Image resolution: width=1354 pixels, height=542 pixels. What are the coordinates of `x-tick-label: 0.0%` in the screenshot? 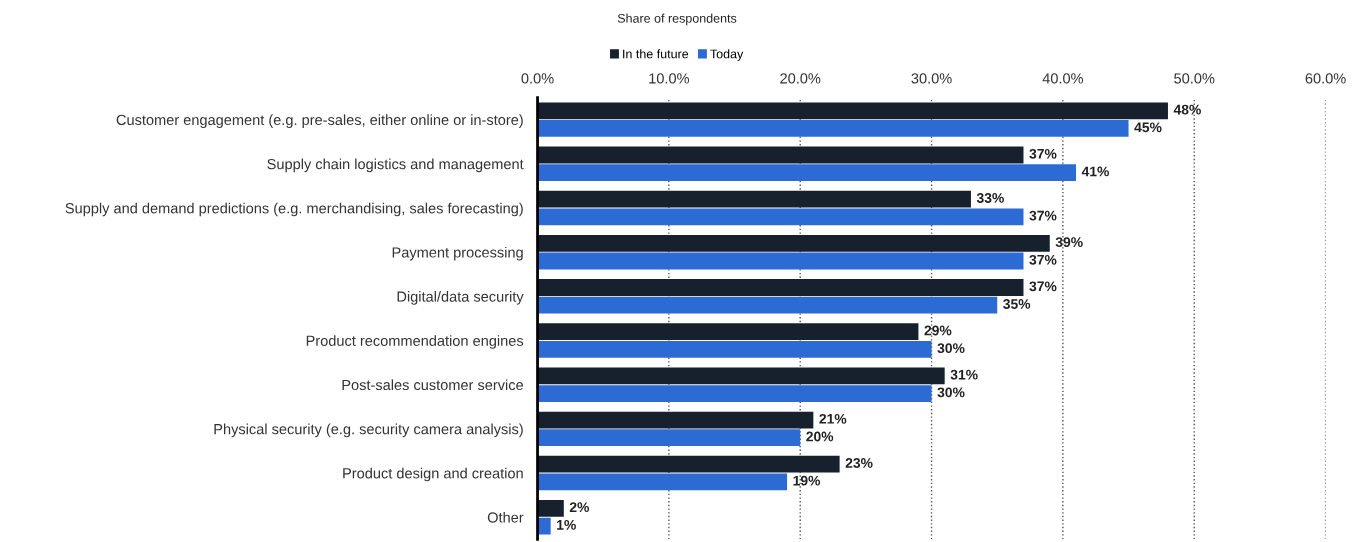 It's located at (537, 78).